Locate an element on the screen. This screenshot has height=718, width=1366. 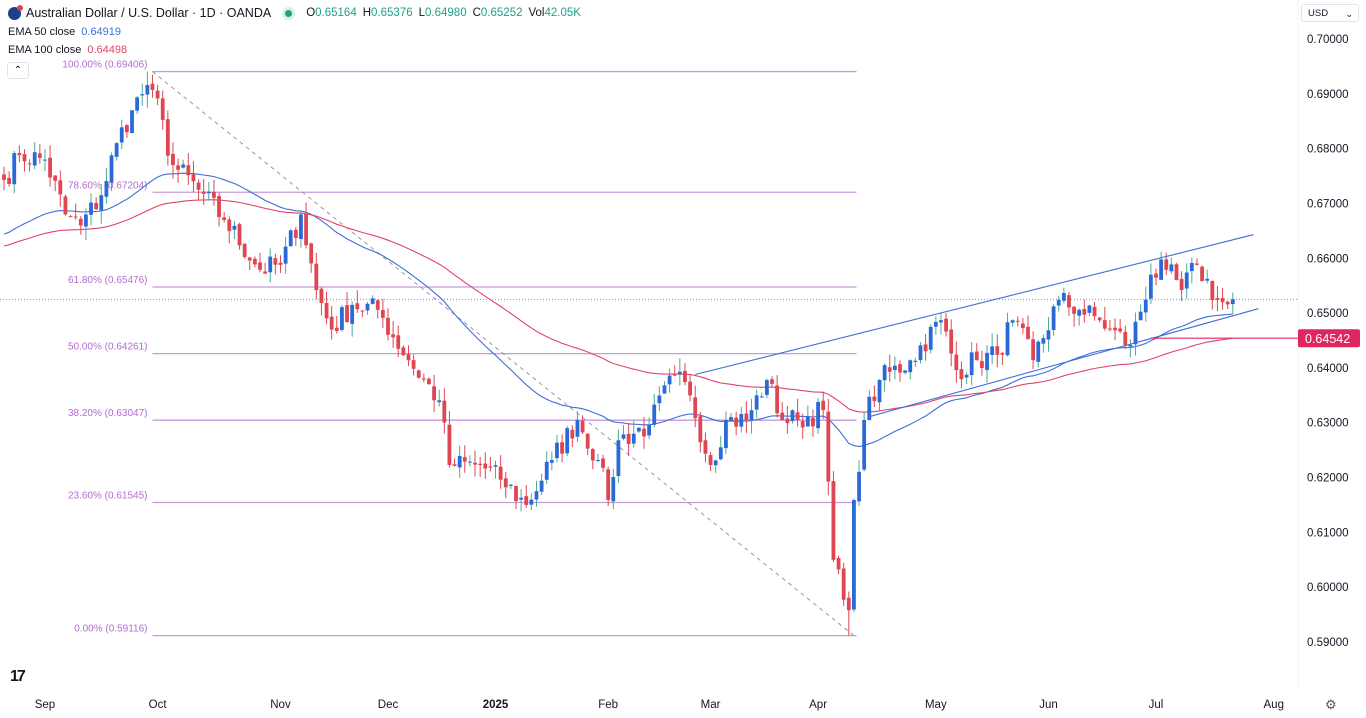
collapse-legend-button: ⌃ is located at coordinates (18, 70).